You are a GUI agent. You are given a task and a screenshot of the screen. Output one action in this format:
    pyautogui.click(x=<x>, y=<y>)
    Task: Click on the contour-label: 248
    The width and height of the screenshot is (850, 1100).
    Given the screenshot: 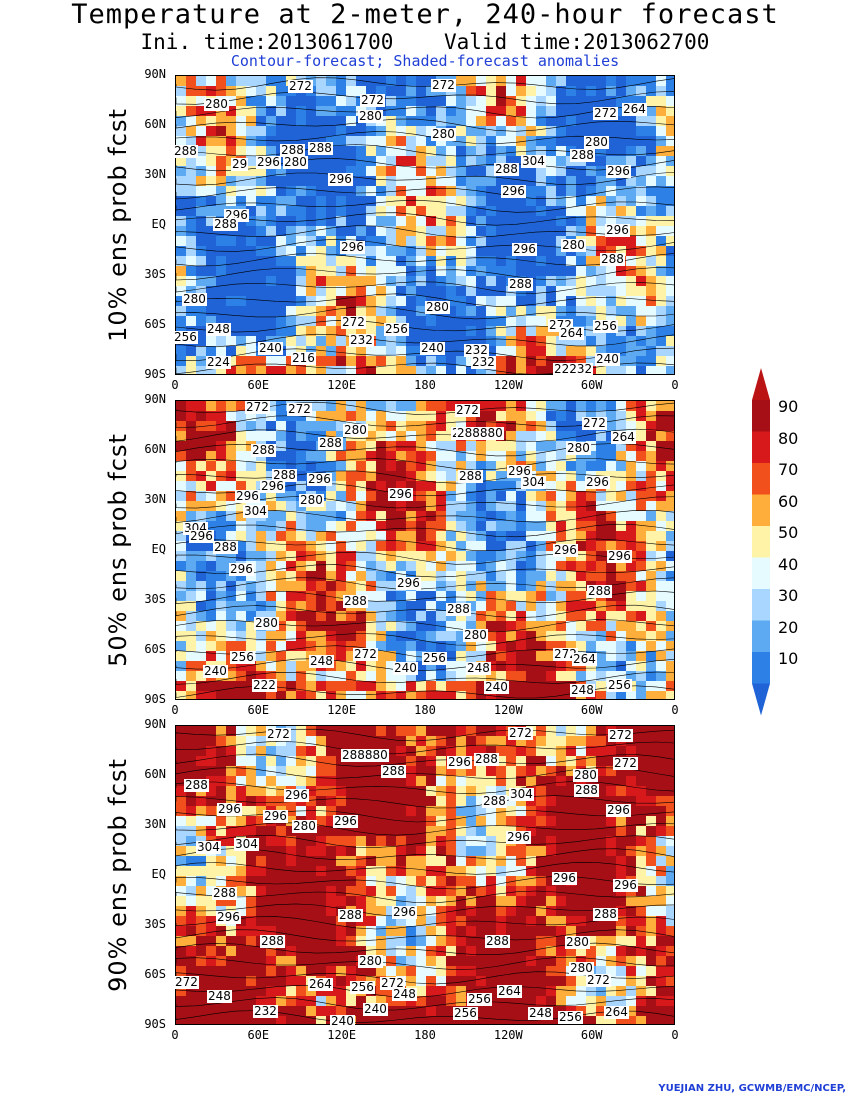 What is the action you would take?
    pyautogui.click(x=478, y=668)
    